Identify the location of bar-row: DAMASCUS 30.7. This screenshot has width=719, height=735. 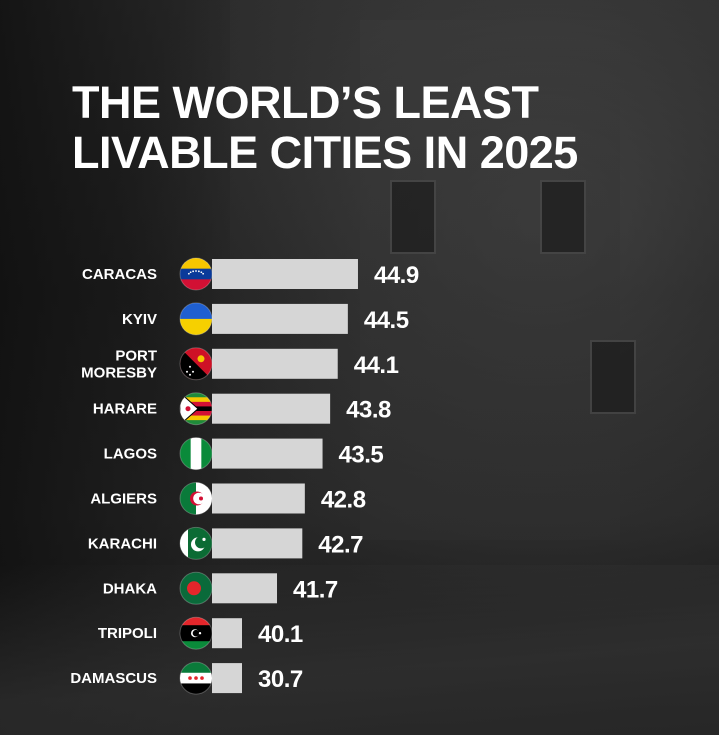
(186, 678).